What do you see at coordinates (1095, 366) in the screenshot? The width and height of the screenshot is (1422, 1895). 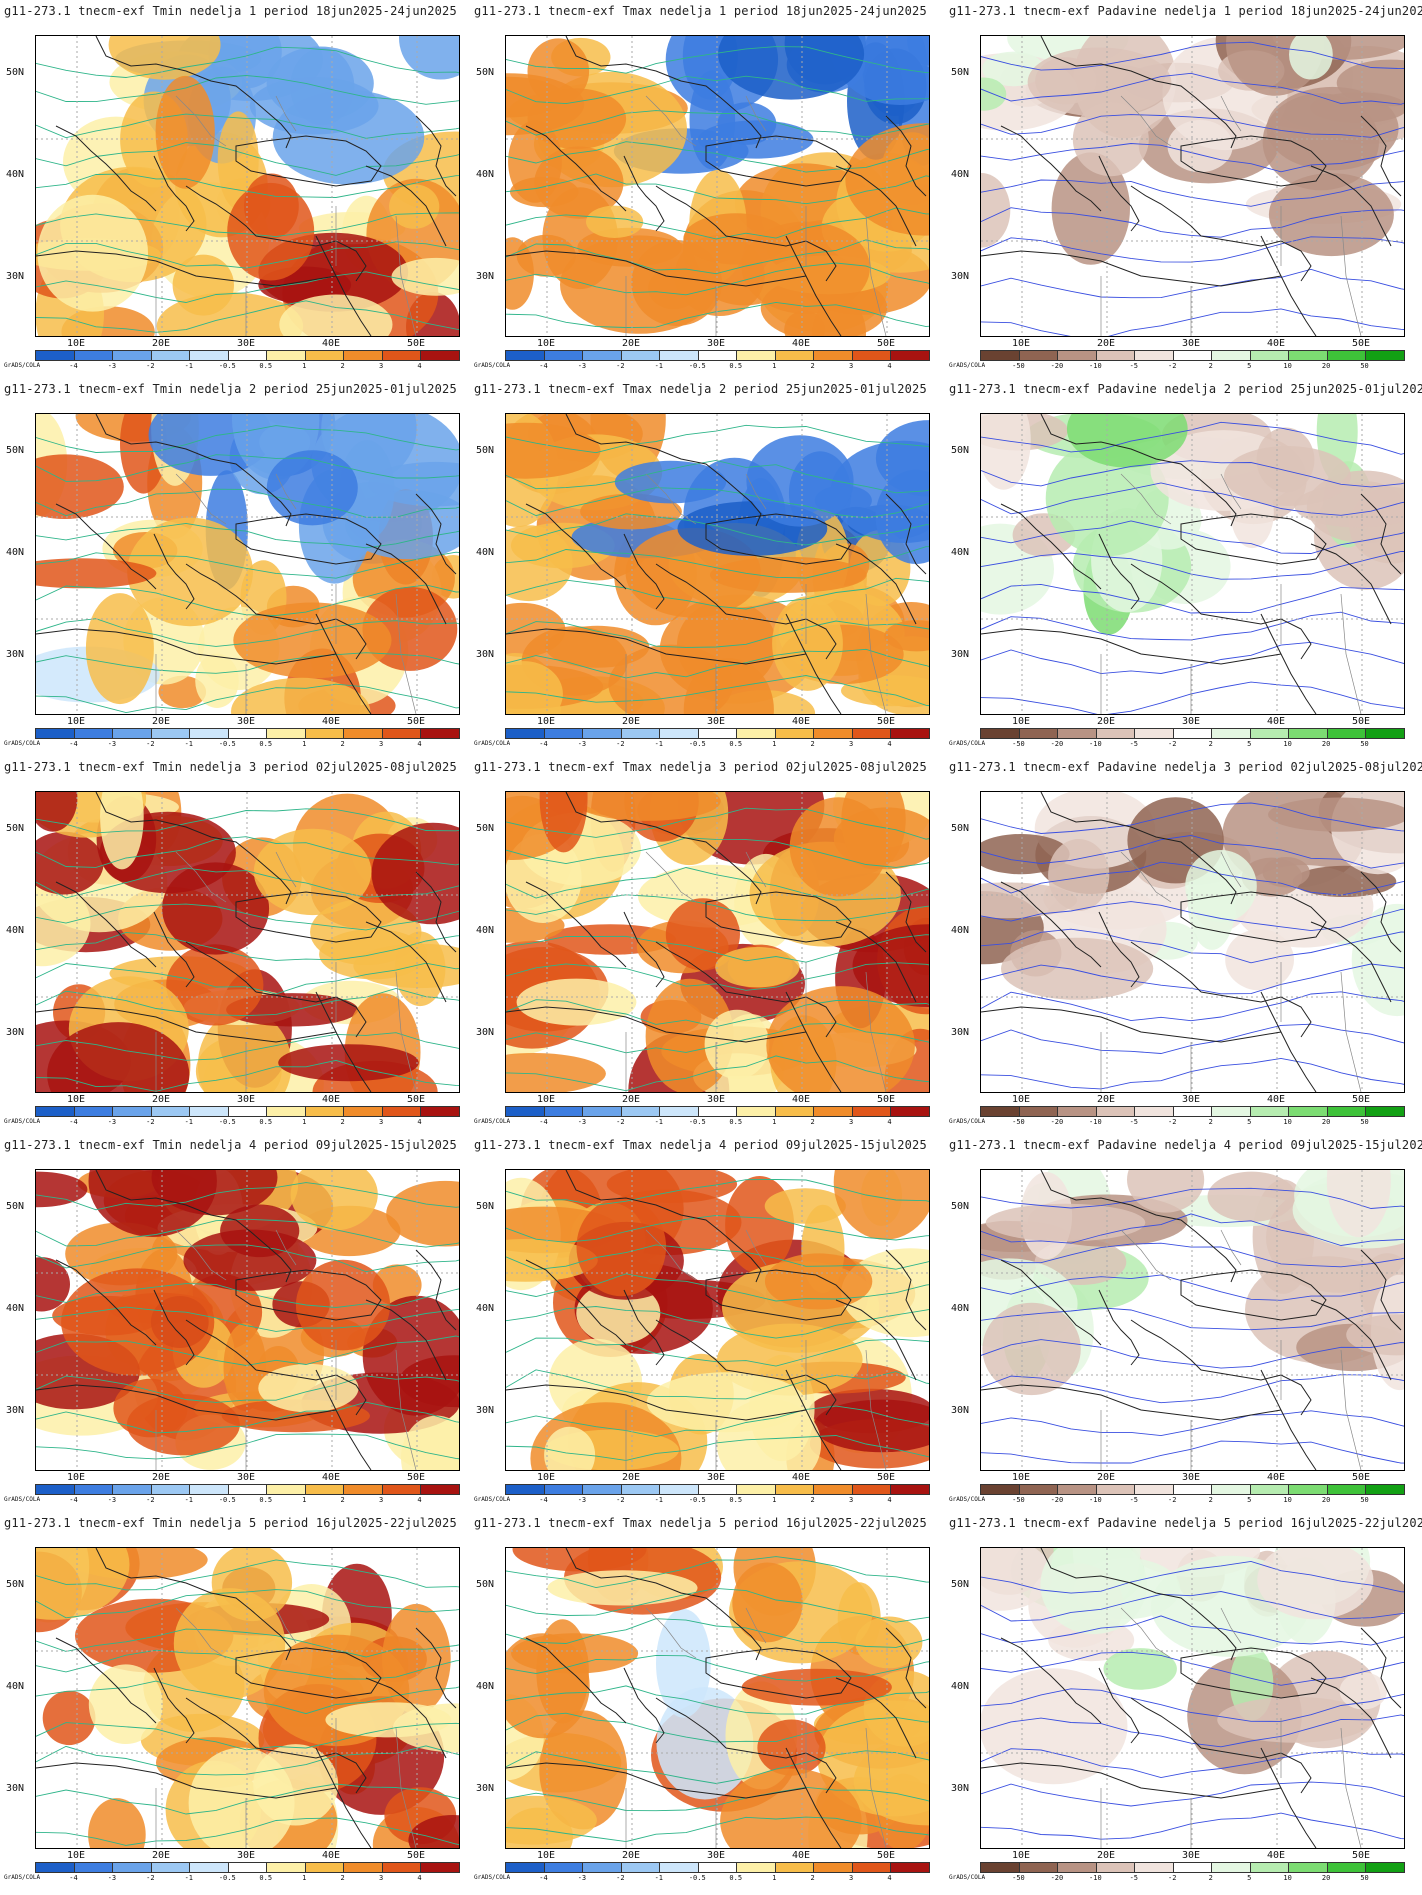 I see `colorbar-tick-label: -10` at bounding box center [1095, 366].